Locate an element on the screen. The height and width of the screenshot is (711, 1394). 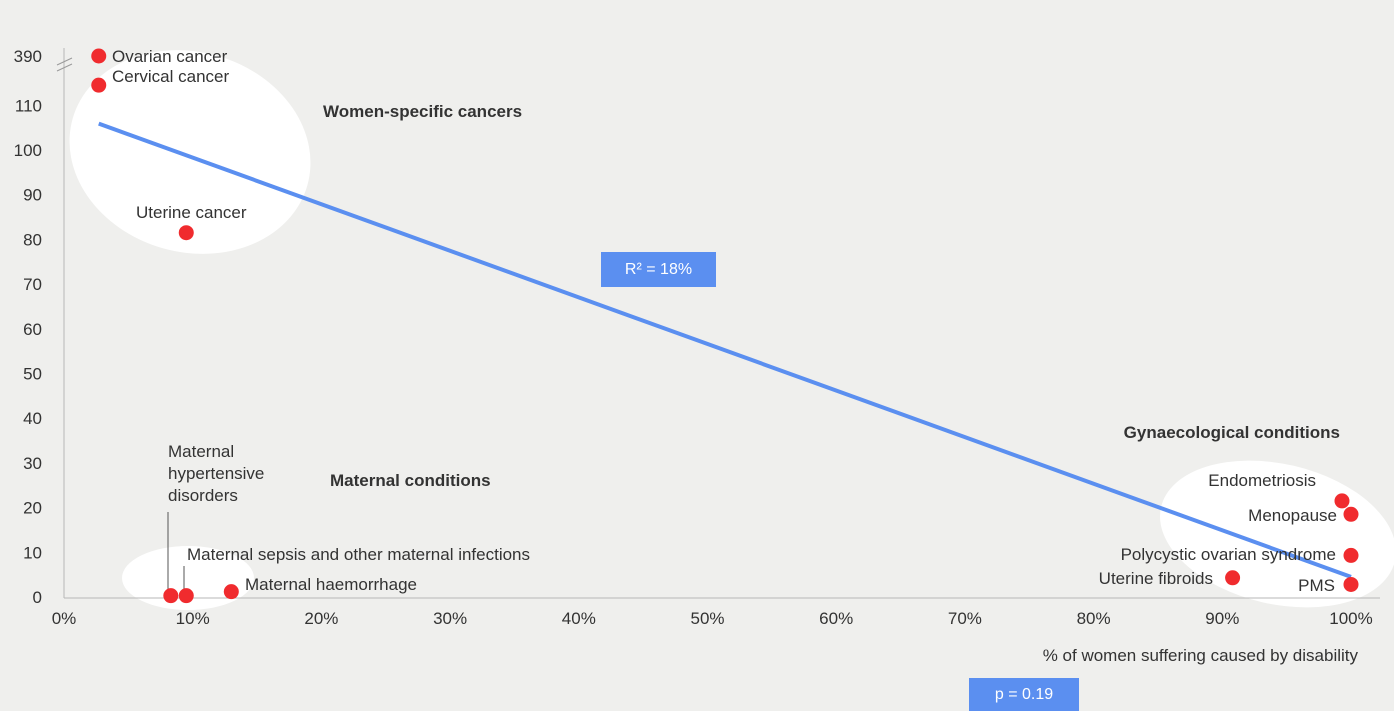
highlight-gynaecological-conditions is located at coordinates (1277, 534).